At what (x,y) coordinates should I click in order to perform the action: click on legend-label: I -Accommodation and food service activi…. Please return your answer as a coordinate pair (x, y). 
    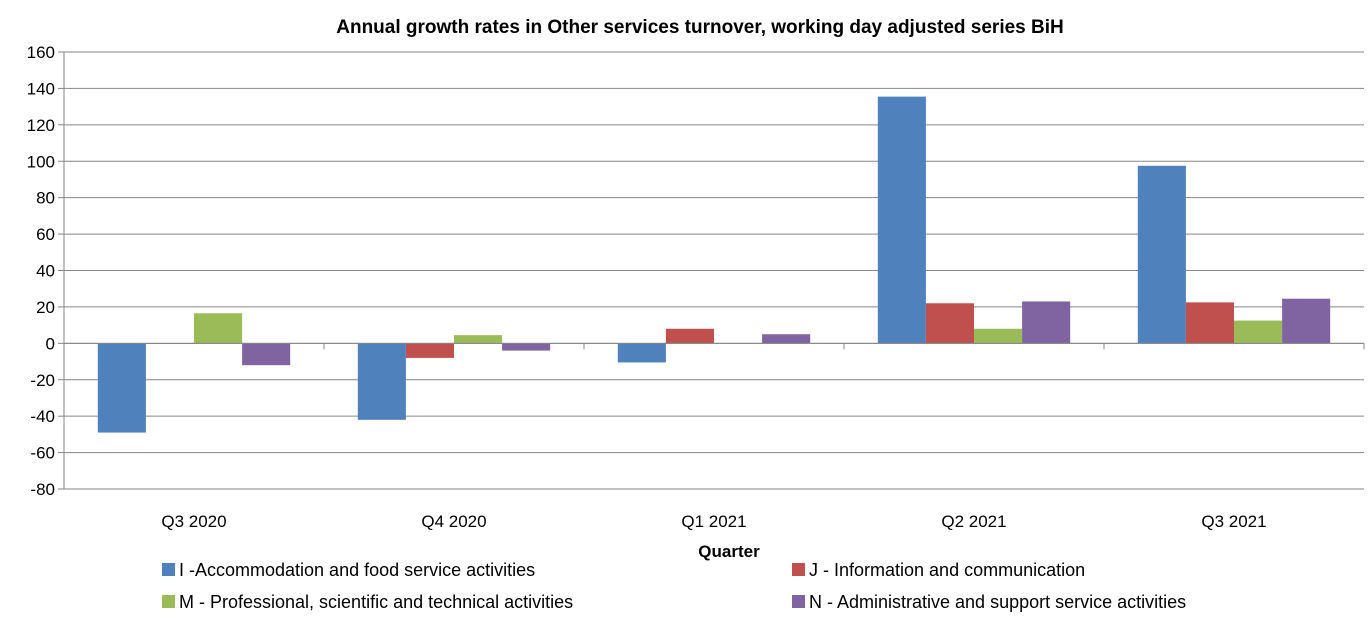
    Looking at the image, I should click on (357, 570).